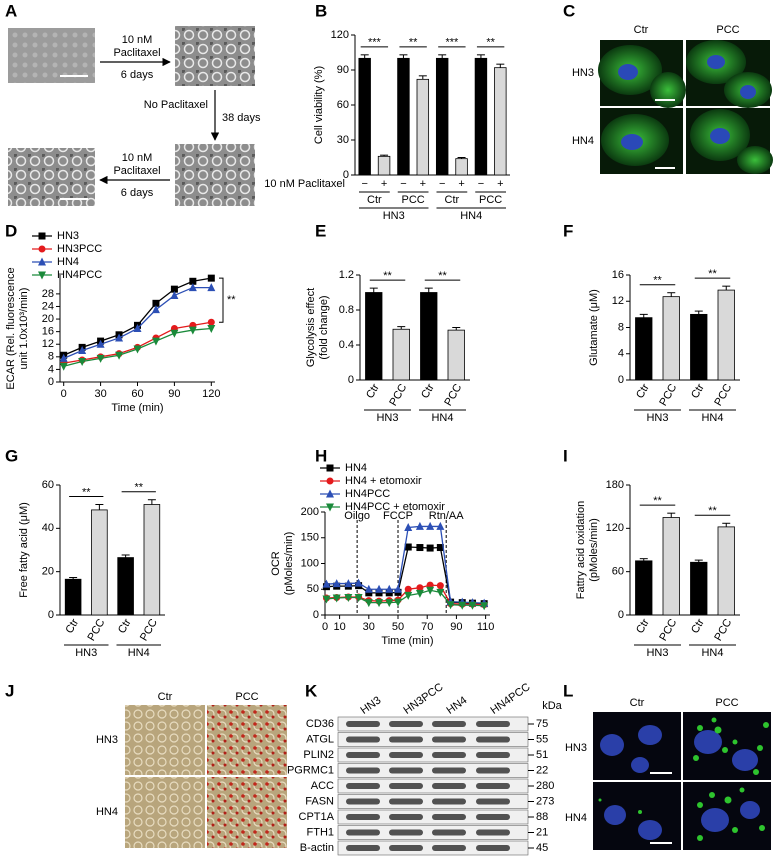 The width and height of the screenshot is (777, 856). I want to click on y-tick-label: 0.4, so click(346, 345).